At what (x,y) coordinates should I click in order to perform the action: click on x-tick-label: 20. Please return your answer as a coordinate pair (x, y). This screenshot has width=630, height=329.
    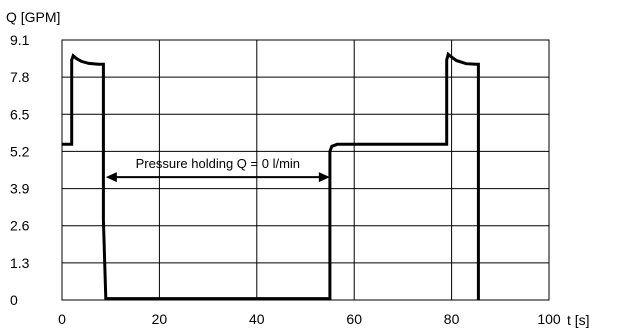
    Looking at the image, I should click on (160, 319).